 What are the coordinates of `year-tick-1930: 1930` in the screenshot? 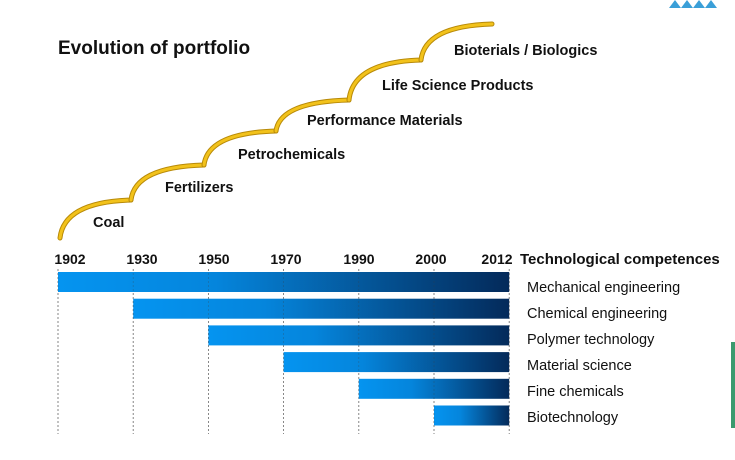 It's located at (142, 259).